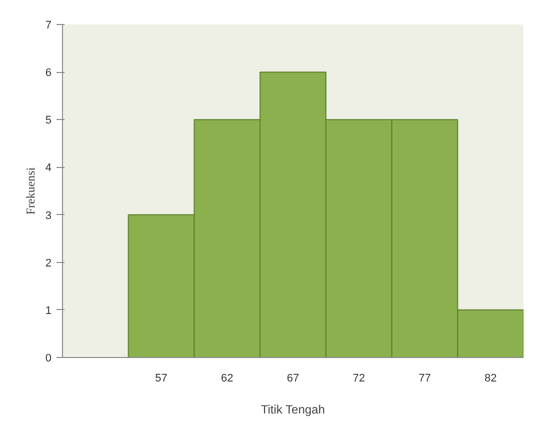  I want to click on x-tick-label: 57, so click(161, 378).